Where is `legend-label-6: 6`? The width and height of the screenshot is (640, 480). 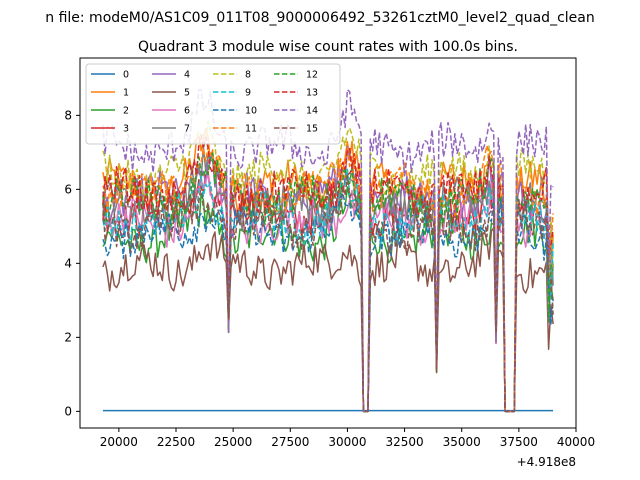 legend-label-6: 6 is located at coordinates (187, 111).